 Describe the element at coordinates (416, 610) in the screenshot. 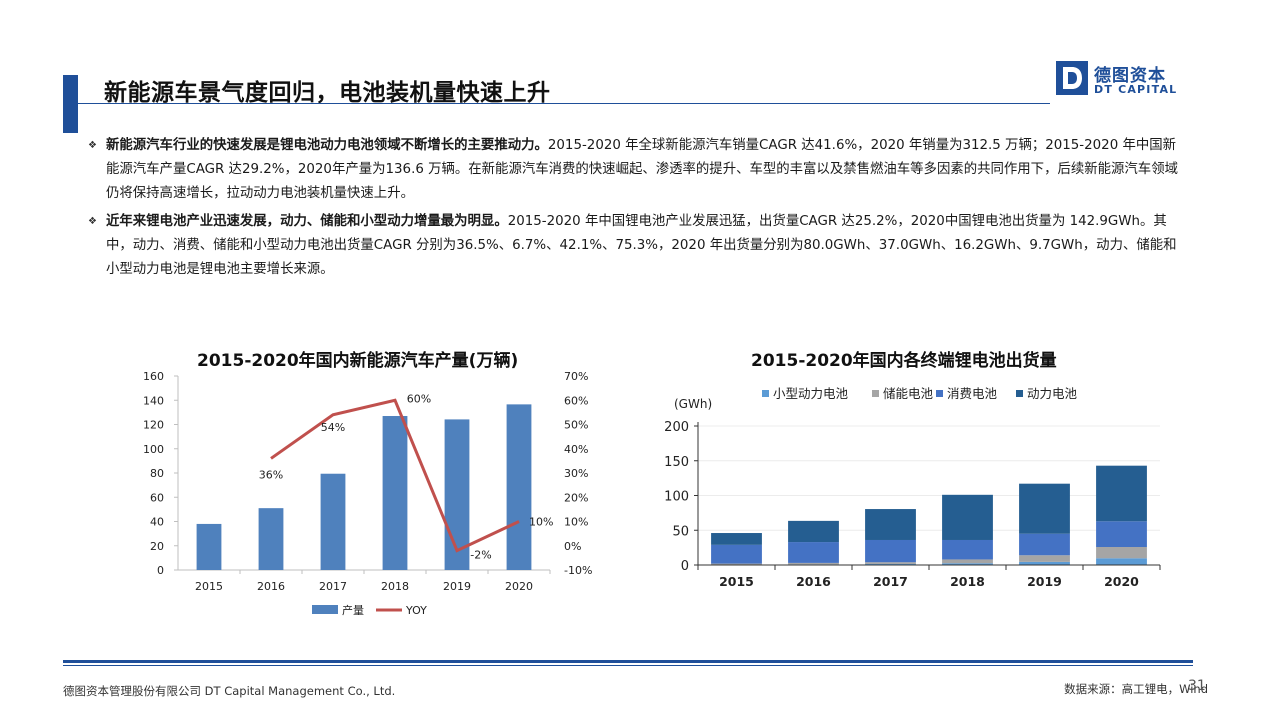

I see `legend-label: YOY` at that location.